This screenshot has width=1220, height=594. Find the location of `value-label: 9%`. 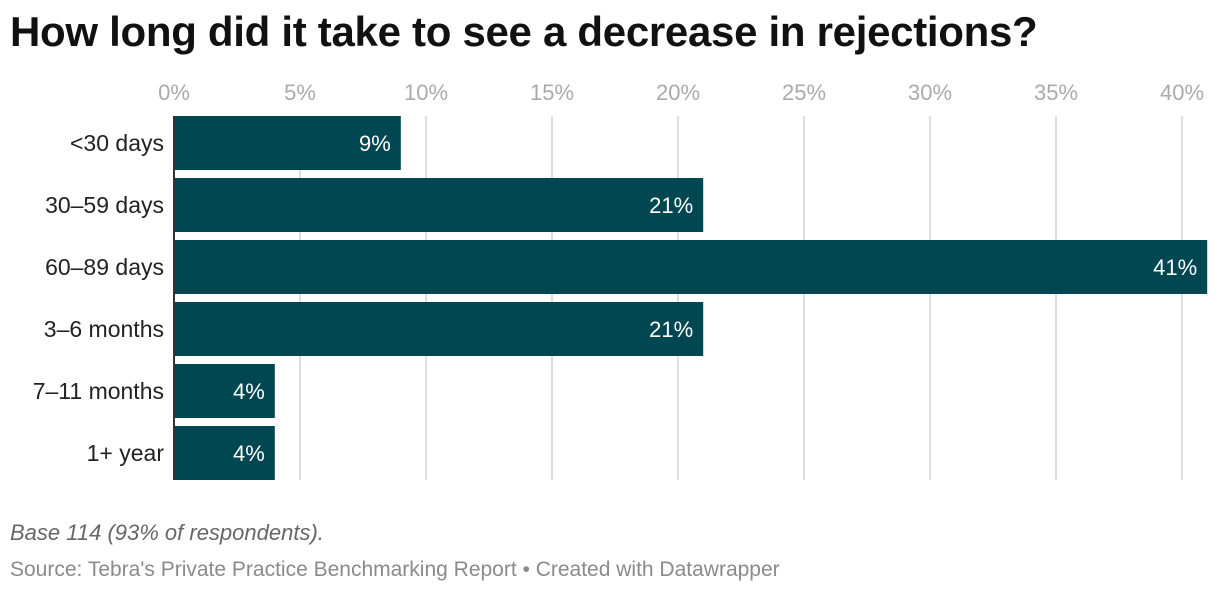

value-label: 9% is located at coordinates (375, 143).